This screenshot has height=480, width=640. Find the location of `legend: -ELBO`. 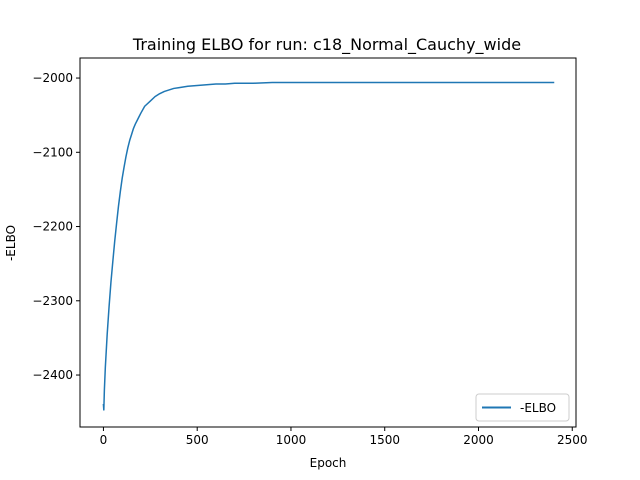

legend: -ELBO is located at coordinates (522, 407).